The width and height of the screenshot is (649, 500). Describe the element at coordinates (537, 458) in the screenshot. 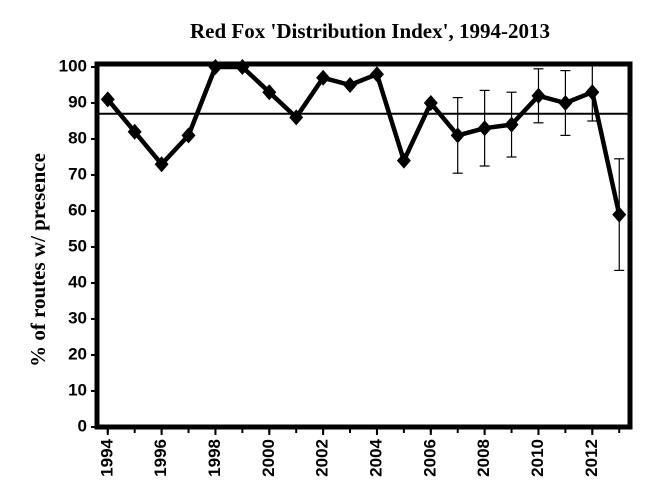

I see `x-tick-label: 2010` at that location.